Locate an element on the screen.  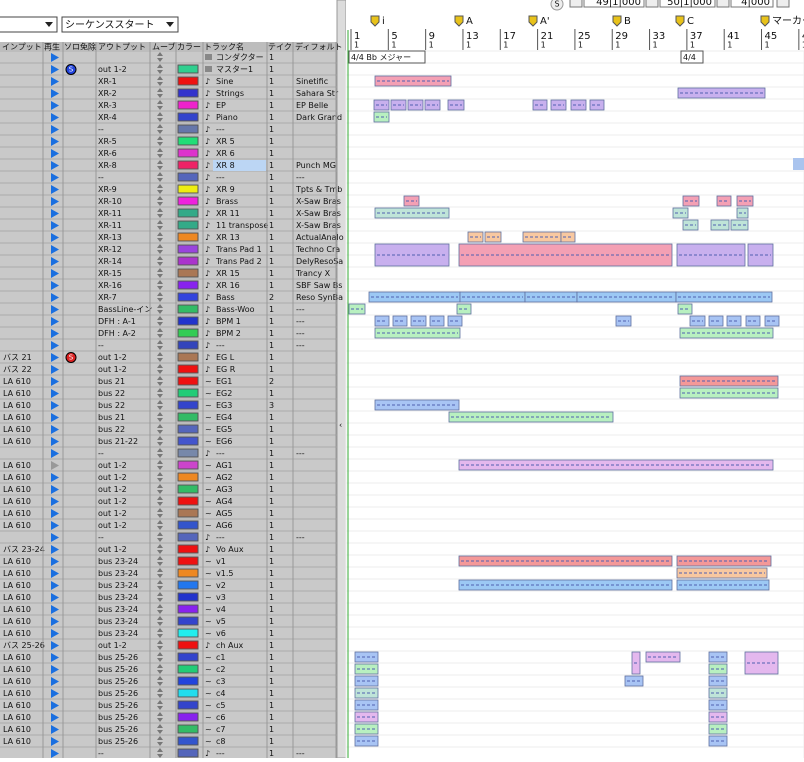
end-field is located at coordinates (687, 4).